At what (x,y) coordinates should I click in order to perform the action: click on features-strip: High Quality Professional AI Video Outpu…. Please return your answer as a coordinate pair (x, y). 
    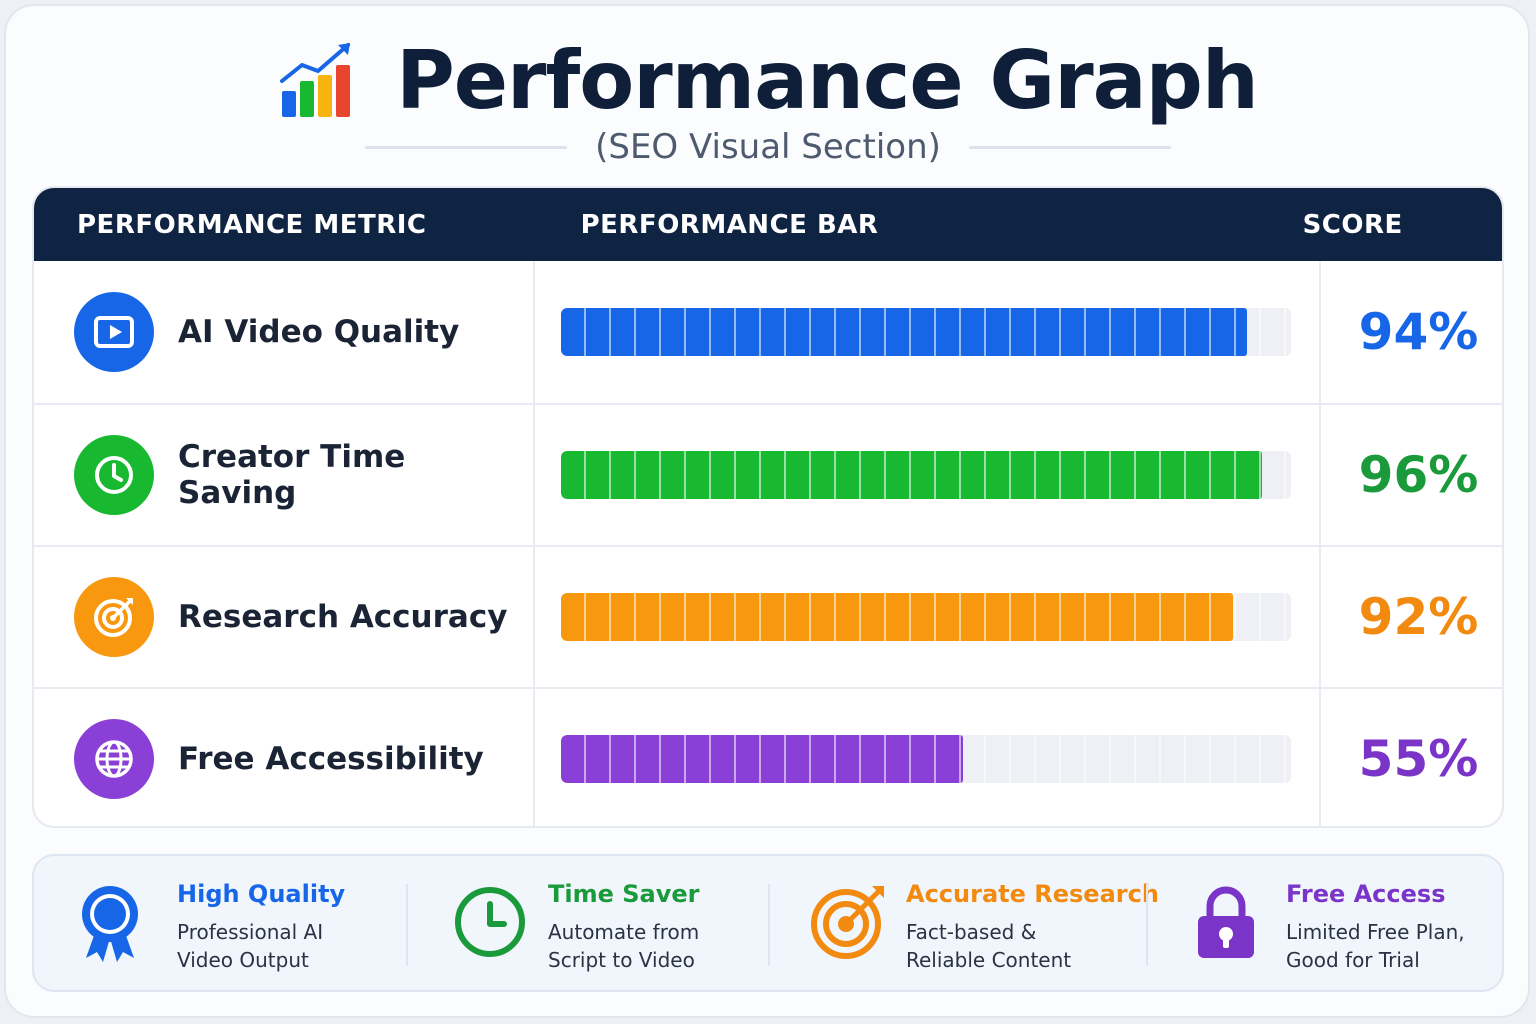
    Looking at the image, I should click on (768, 923).